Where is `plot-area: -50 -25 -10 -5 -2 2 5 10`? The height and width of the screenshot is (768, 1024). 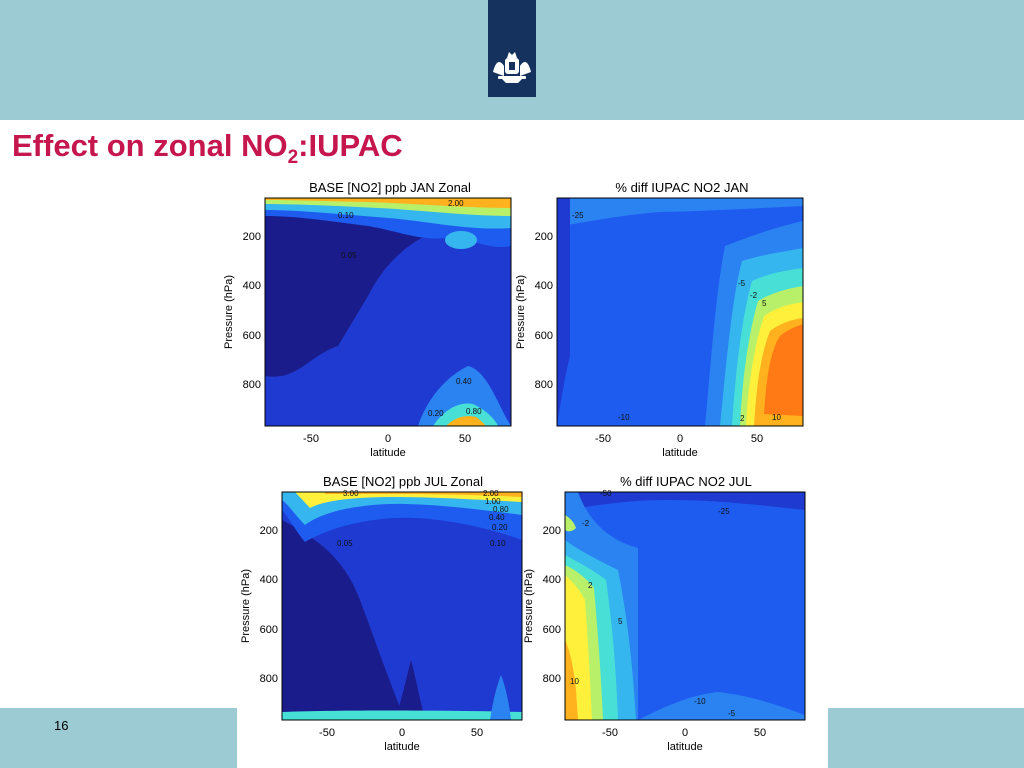
plot-area: -50 -25 -10 -5 -2 2 5 10 is located at coordinates (685, 605).